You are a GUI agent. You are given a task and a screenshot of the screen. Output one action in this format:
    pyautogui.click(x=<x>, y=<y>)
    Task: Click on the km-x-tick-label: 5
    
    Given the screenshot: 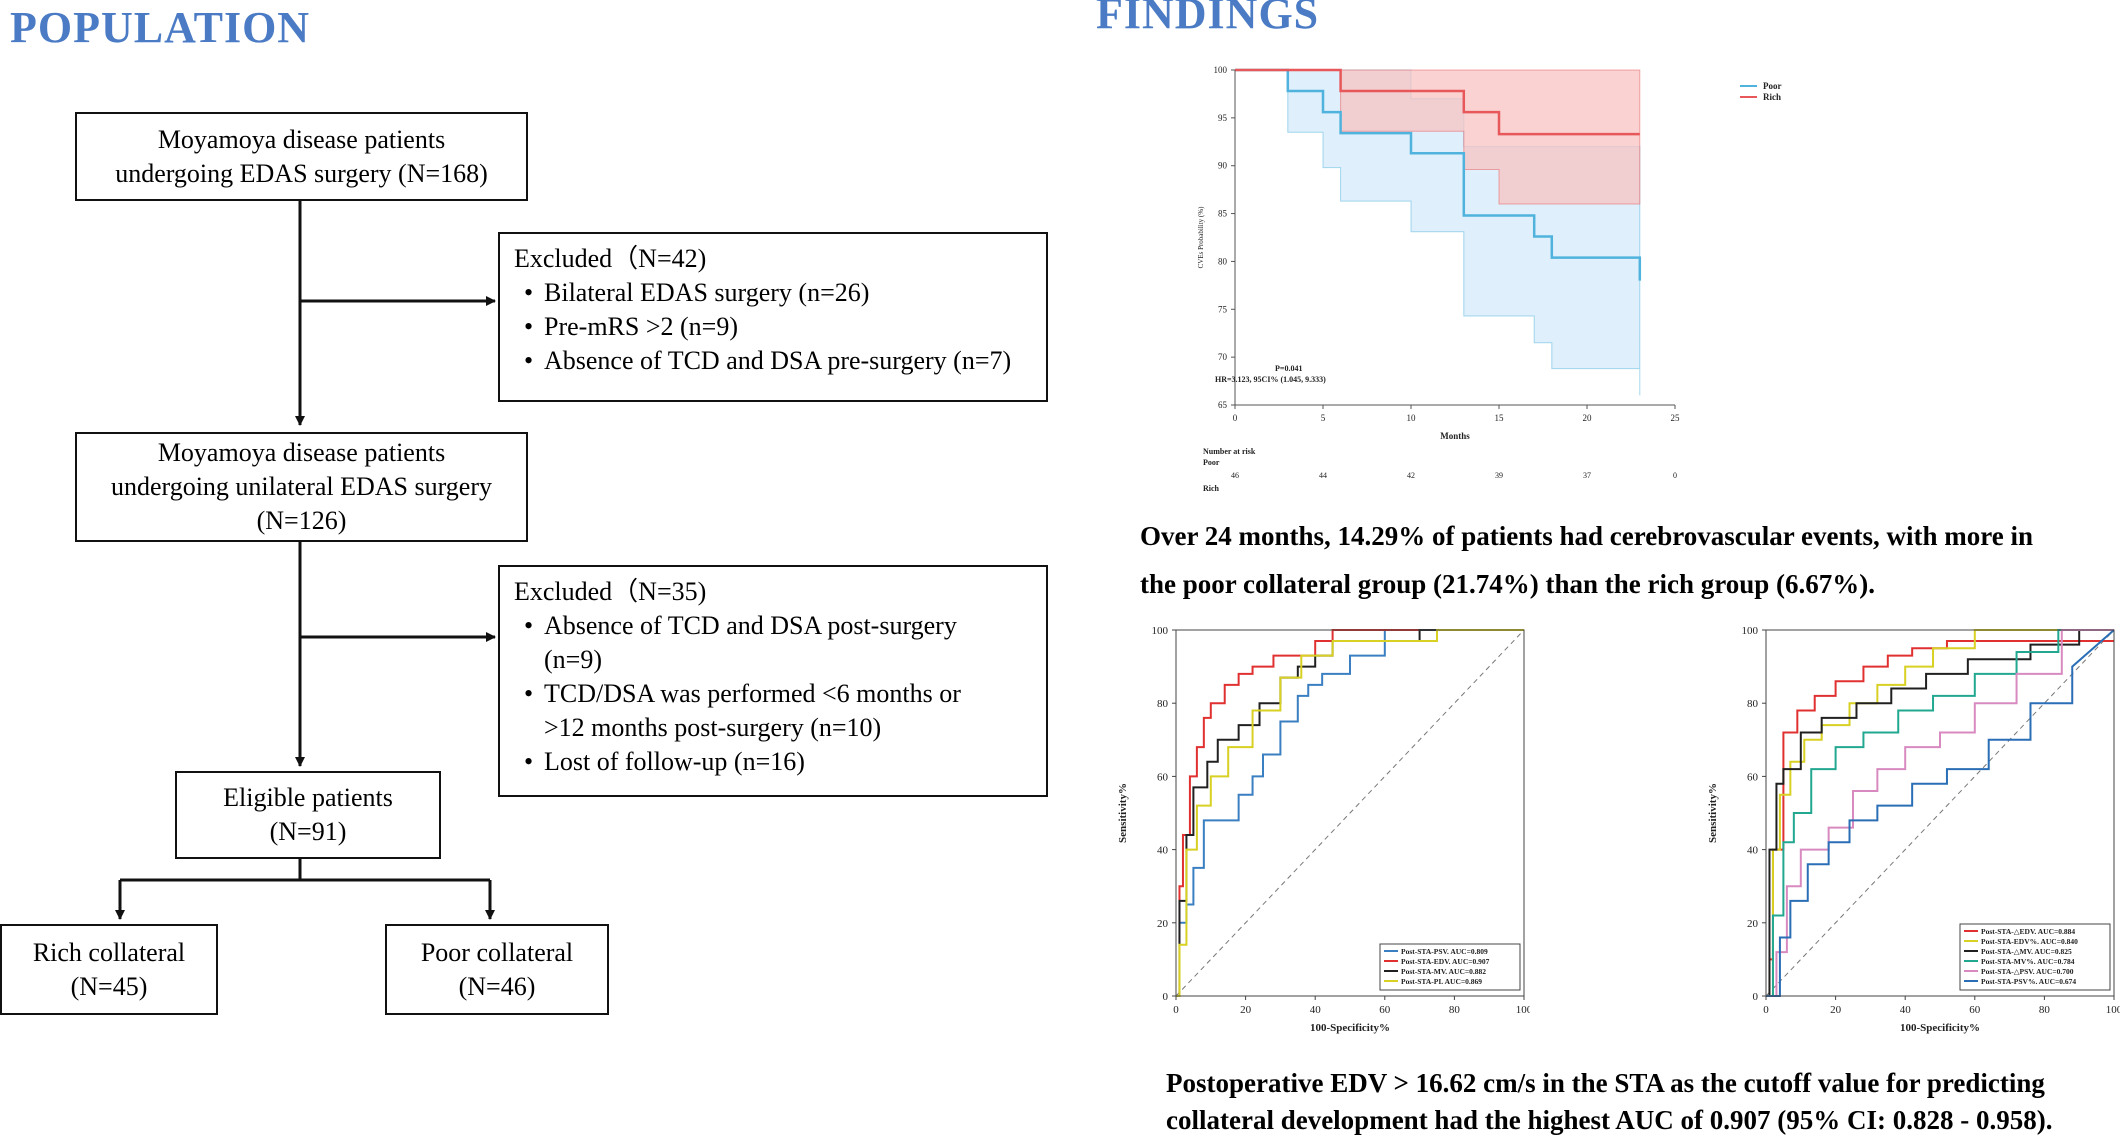 What is the action you would take?
    pyautogui.click(x=1323, y=418)
    